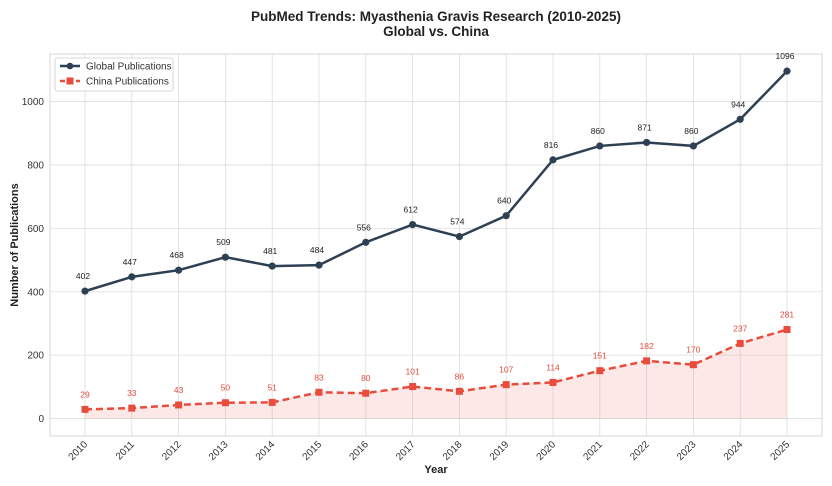 The width and height of the screenshot is (832, 486). I want to click on legend-china-label: China Publications, so click(127, 82).